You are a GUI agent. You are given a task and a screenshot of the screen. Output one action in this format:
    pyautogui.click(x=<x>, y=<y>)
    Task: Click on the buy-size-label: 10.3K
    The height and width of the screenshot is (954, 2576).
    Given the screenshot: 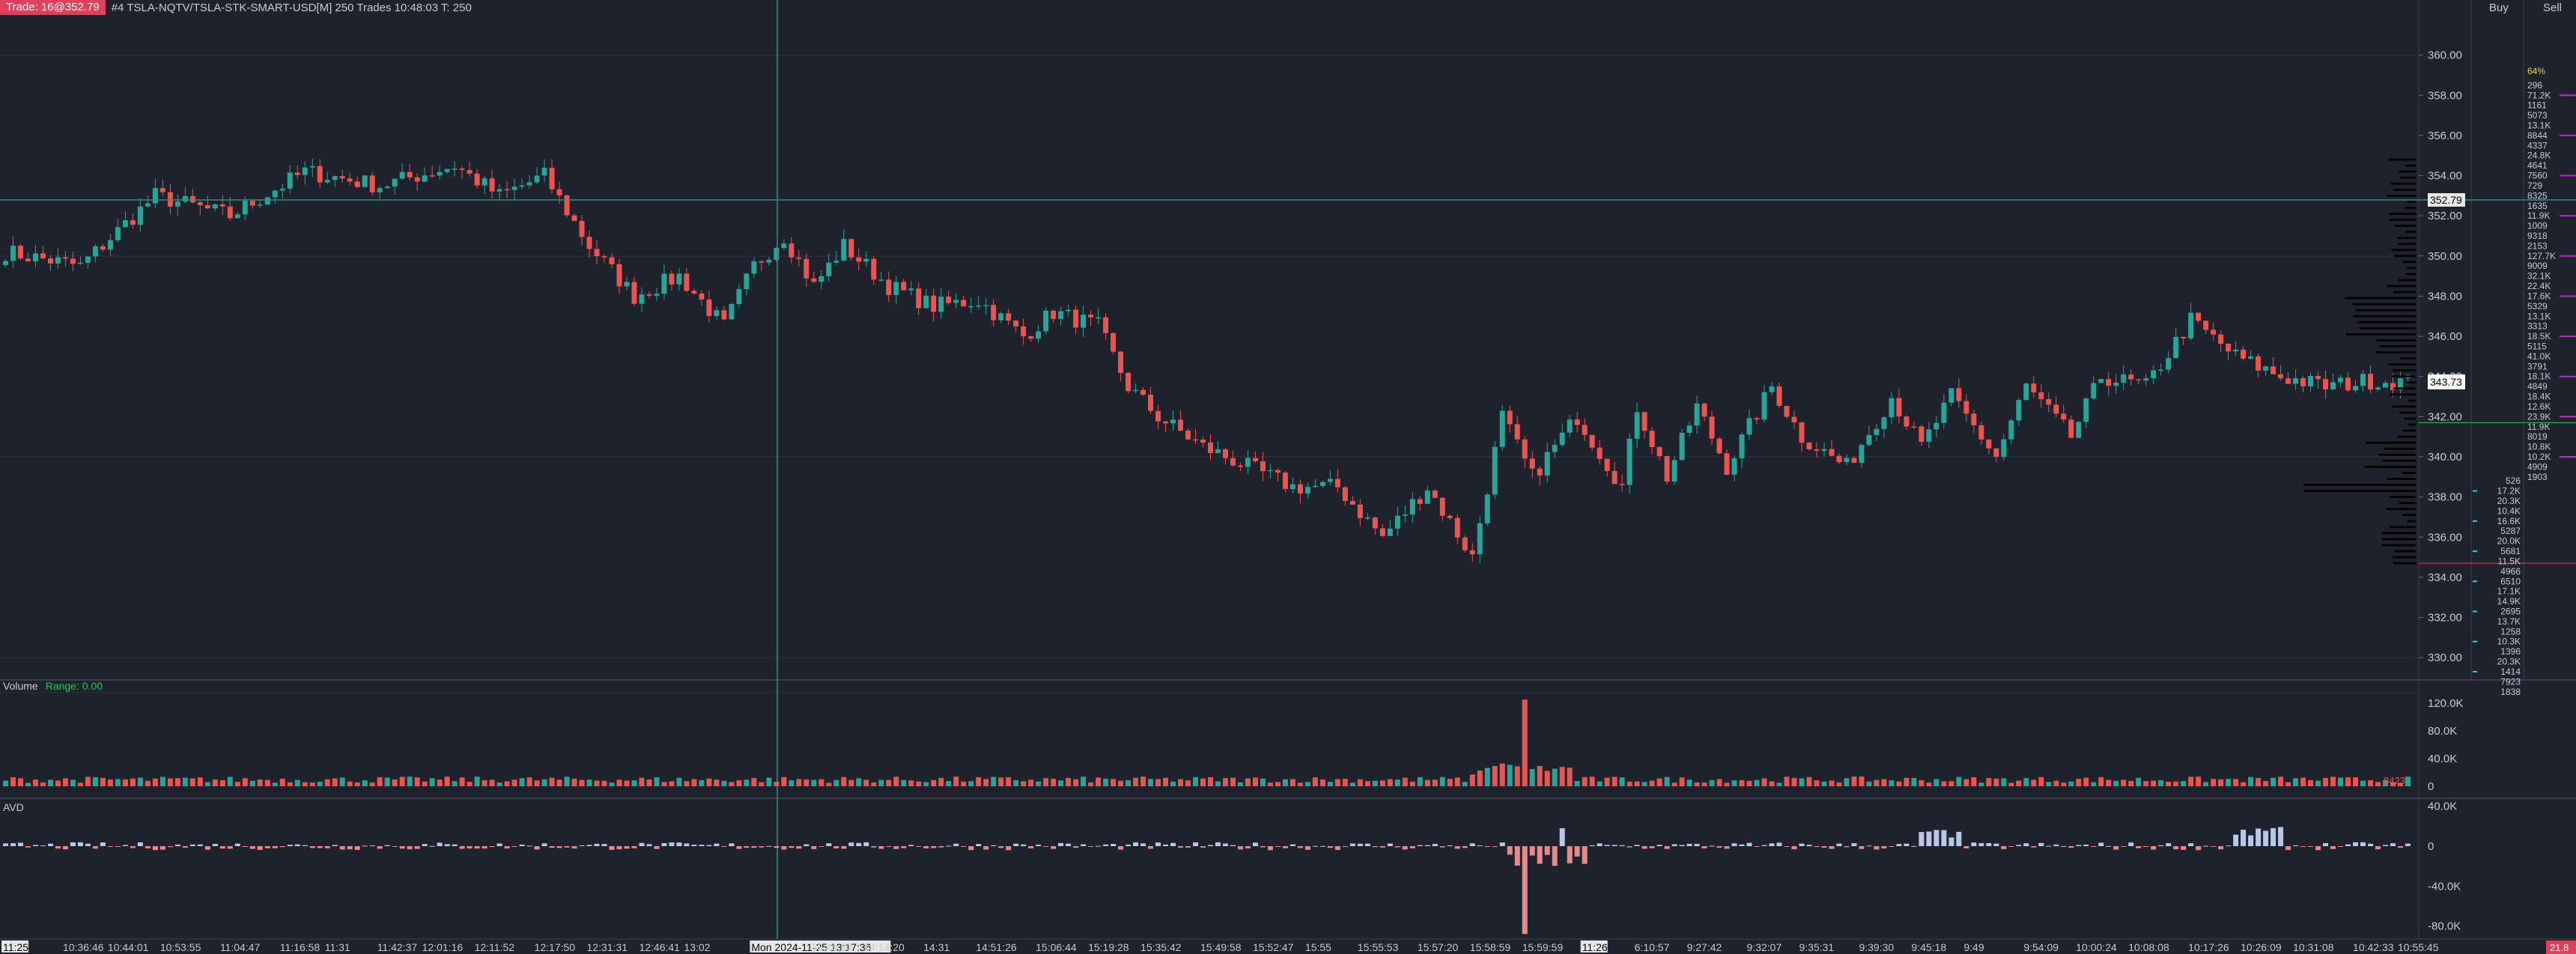 What is the action you would take?
    pyautogui.click(x=2509, y=642)
    